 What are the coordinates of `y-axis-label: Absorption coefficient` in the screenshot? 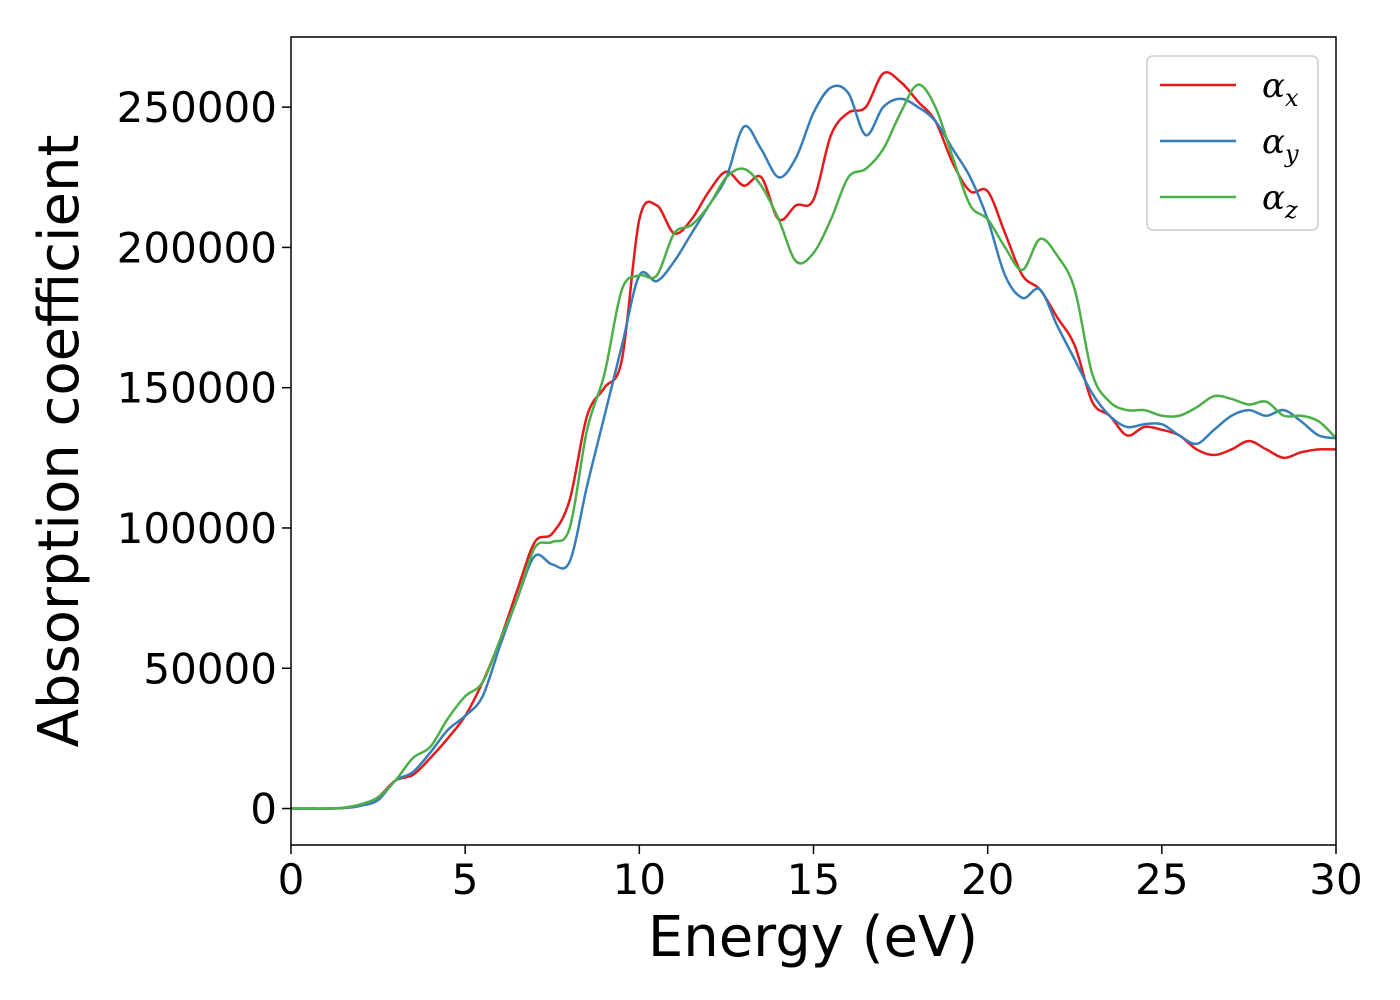 It's located at (59, 441).